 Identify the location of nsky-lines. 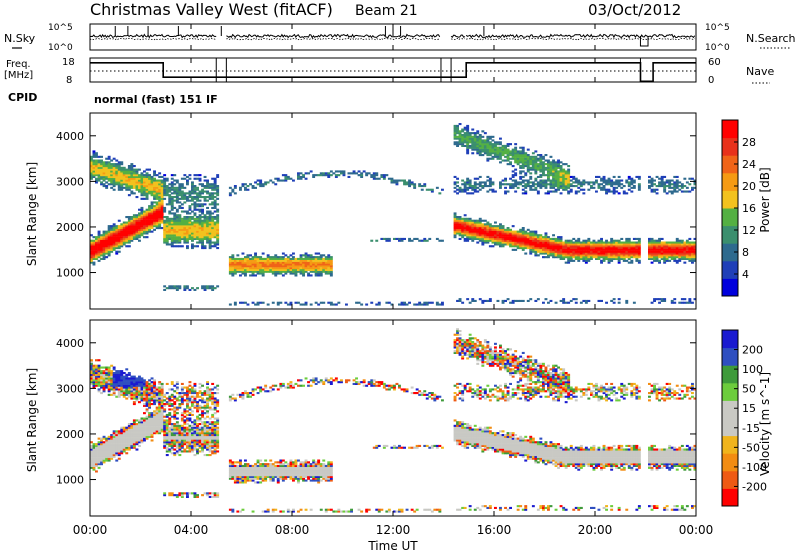
(392, 36).